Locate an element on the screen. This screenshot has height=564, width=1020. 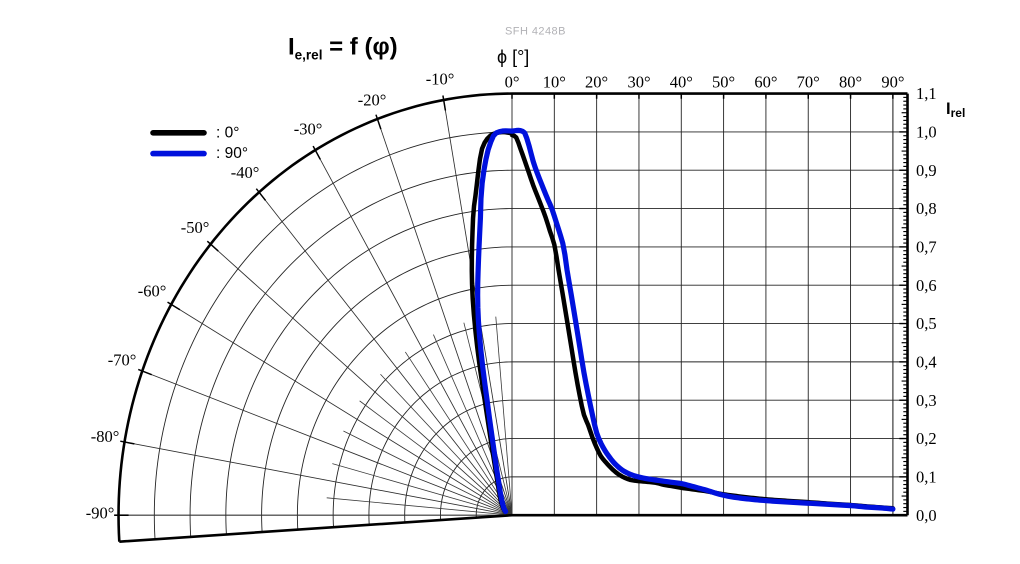
svg-text: -40° is located at coordinates (245, 172).